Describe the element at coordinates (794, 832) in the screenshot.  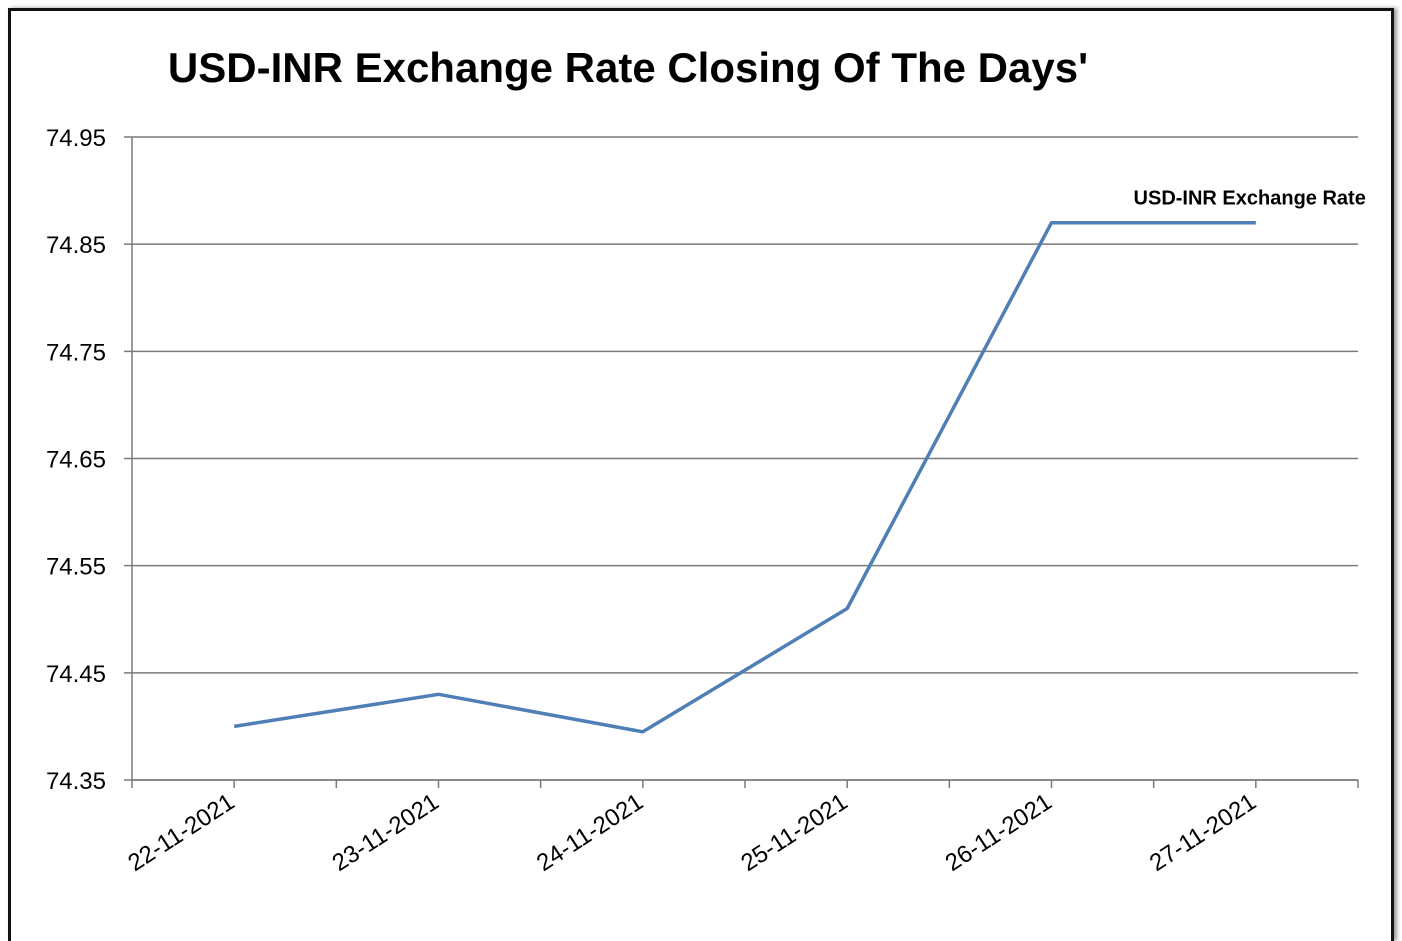
I see `x-tick-label: 25-11-2021` at that location.